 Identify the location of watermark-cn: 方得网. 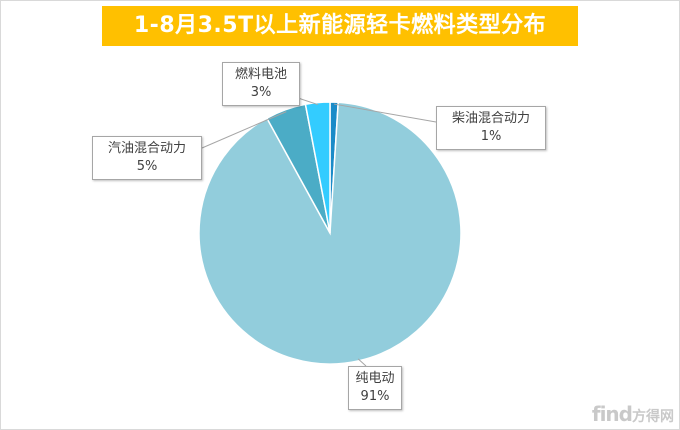
(653, 417).